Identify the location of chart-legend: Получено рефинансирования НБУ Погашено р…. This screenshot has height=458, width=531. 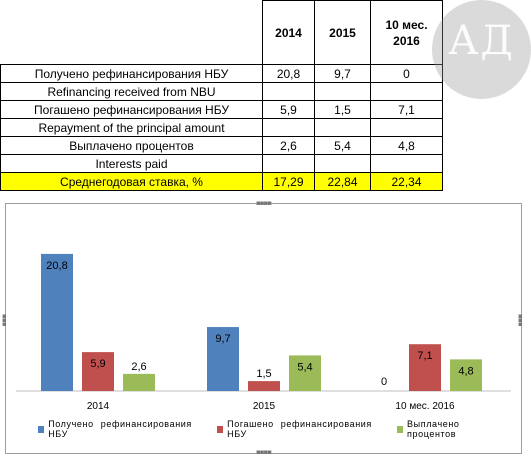
(279, 429).